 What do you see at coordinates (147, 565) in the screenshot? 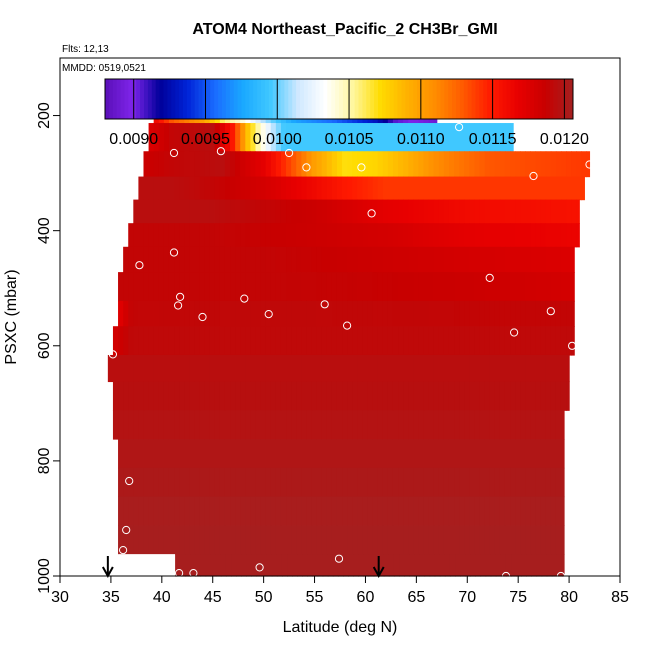
I see `no-data-patch` at bounding box center [147, 565].